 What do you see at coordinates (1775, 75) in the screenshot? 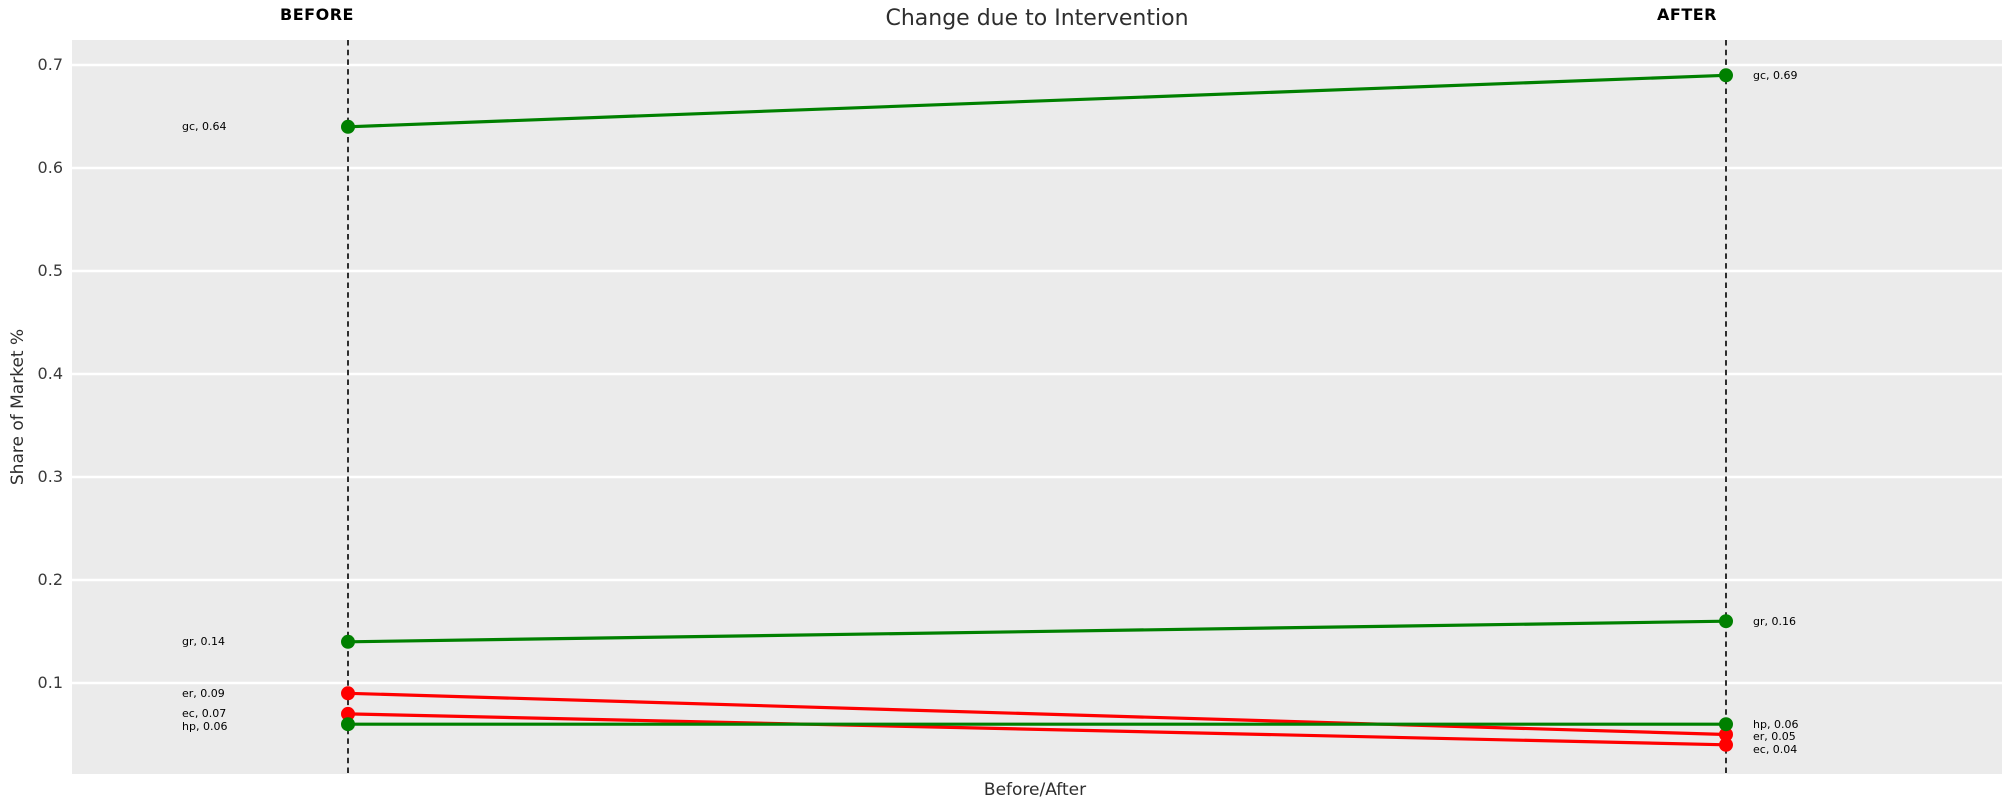
I see `point-label-gc-after: gc, 0.69` at bounding box center [1775, 75].